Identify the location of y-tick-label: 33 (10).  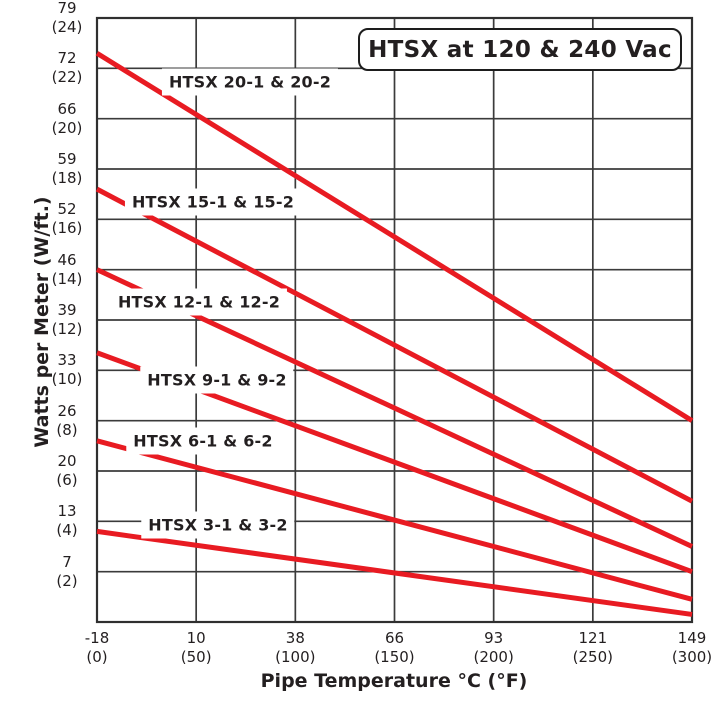
(67, 370).